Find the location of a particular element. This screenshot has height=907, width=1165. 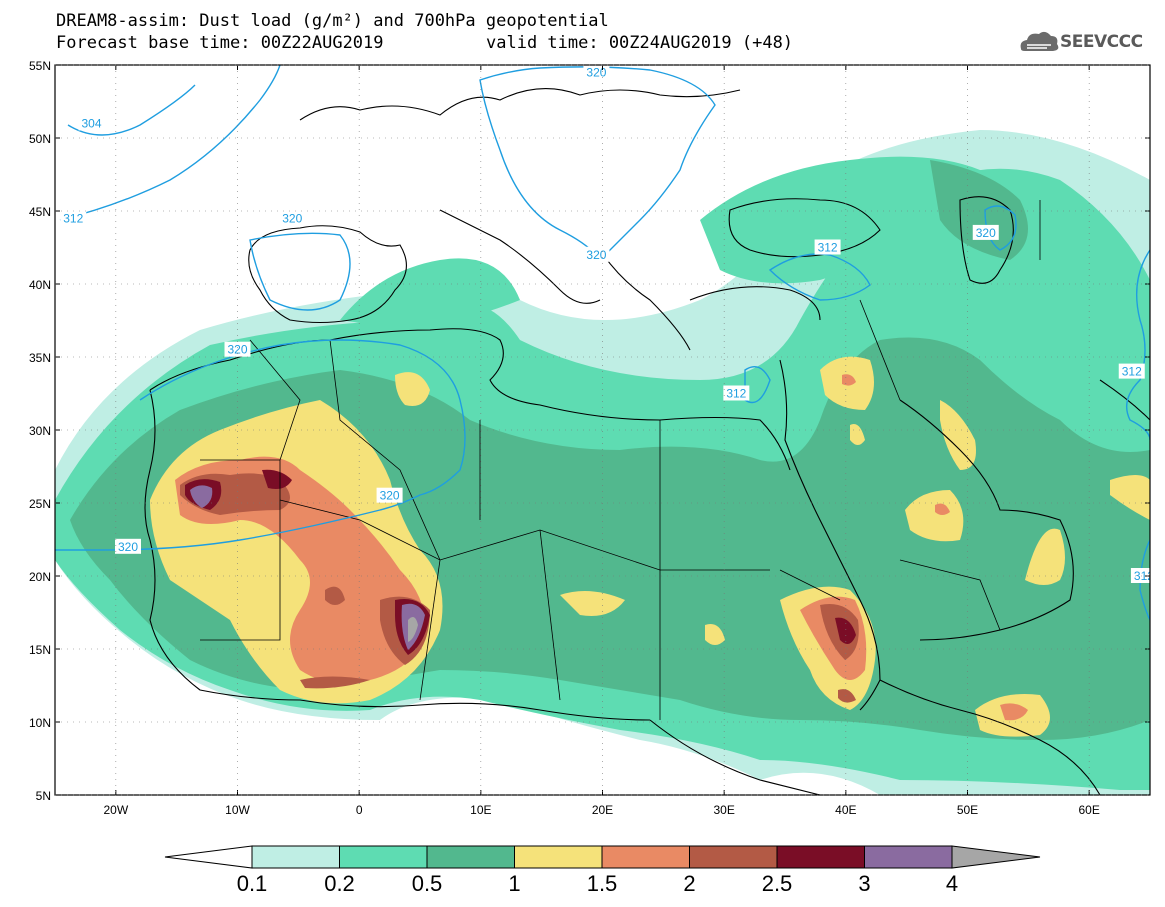

colorbar-label: 3 is located at coordinates (864, 883).